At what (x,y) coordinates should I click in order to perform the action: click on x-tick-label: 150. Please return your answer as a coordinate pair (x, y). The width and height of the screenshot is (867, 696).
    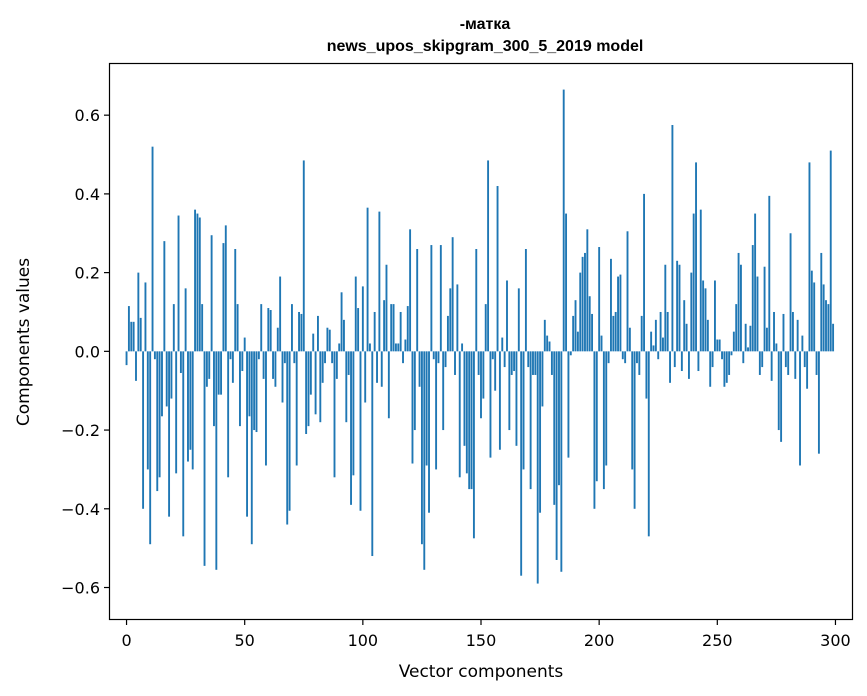
    Looking at the image, I should click on (481, 640).